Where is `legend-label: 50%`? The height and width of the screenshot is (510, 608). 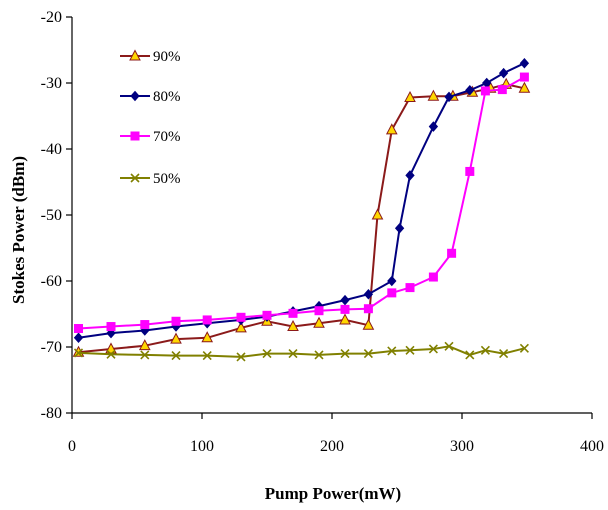
legend-label: 50% is located at coordinates (167, 179).